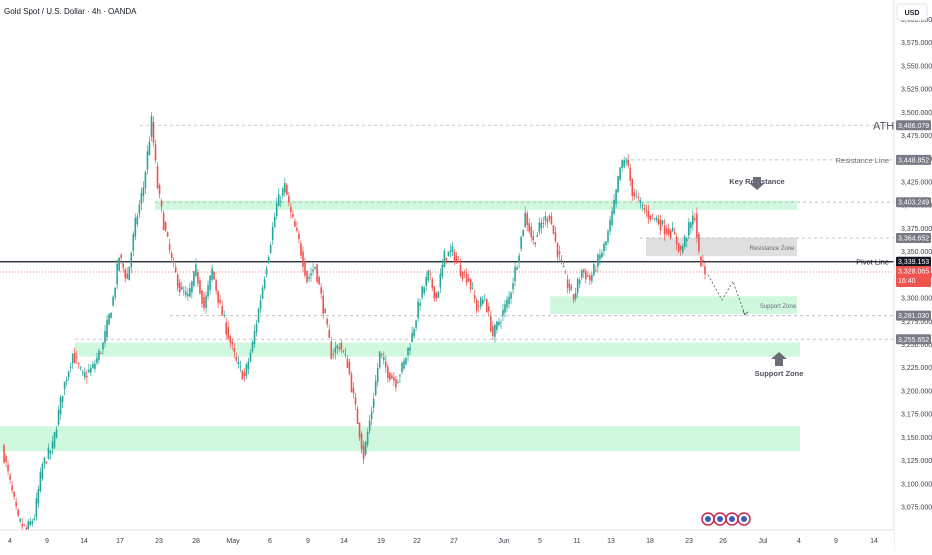  I want to click on time-tick-label: 4, so click(799, 541).